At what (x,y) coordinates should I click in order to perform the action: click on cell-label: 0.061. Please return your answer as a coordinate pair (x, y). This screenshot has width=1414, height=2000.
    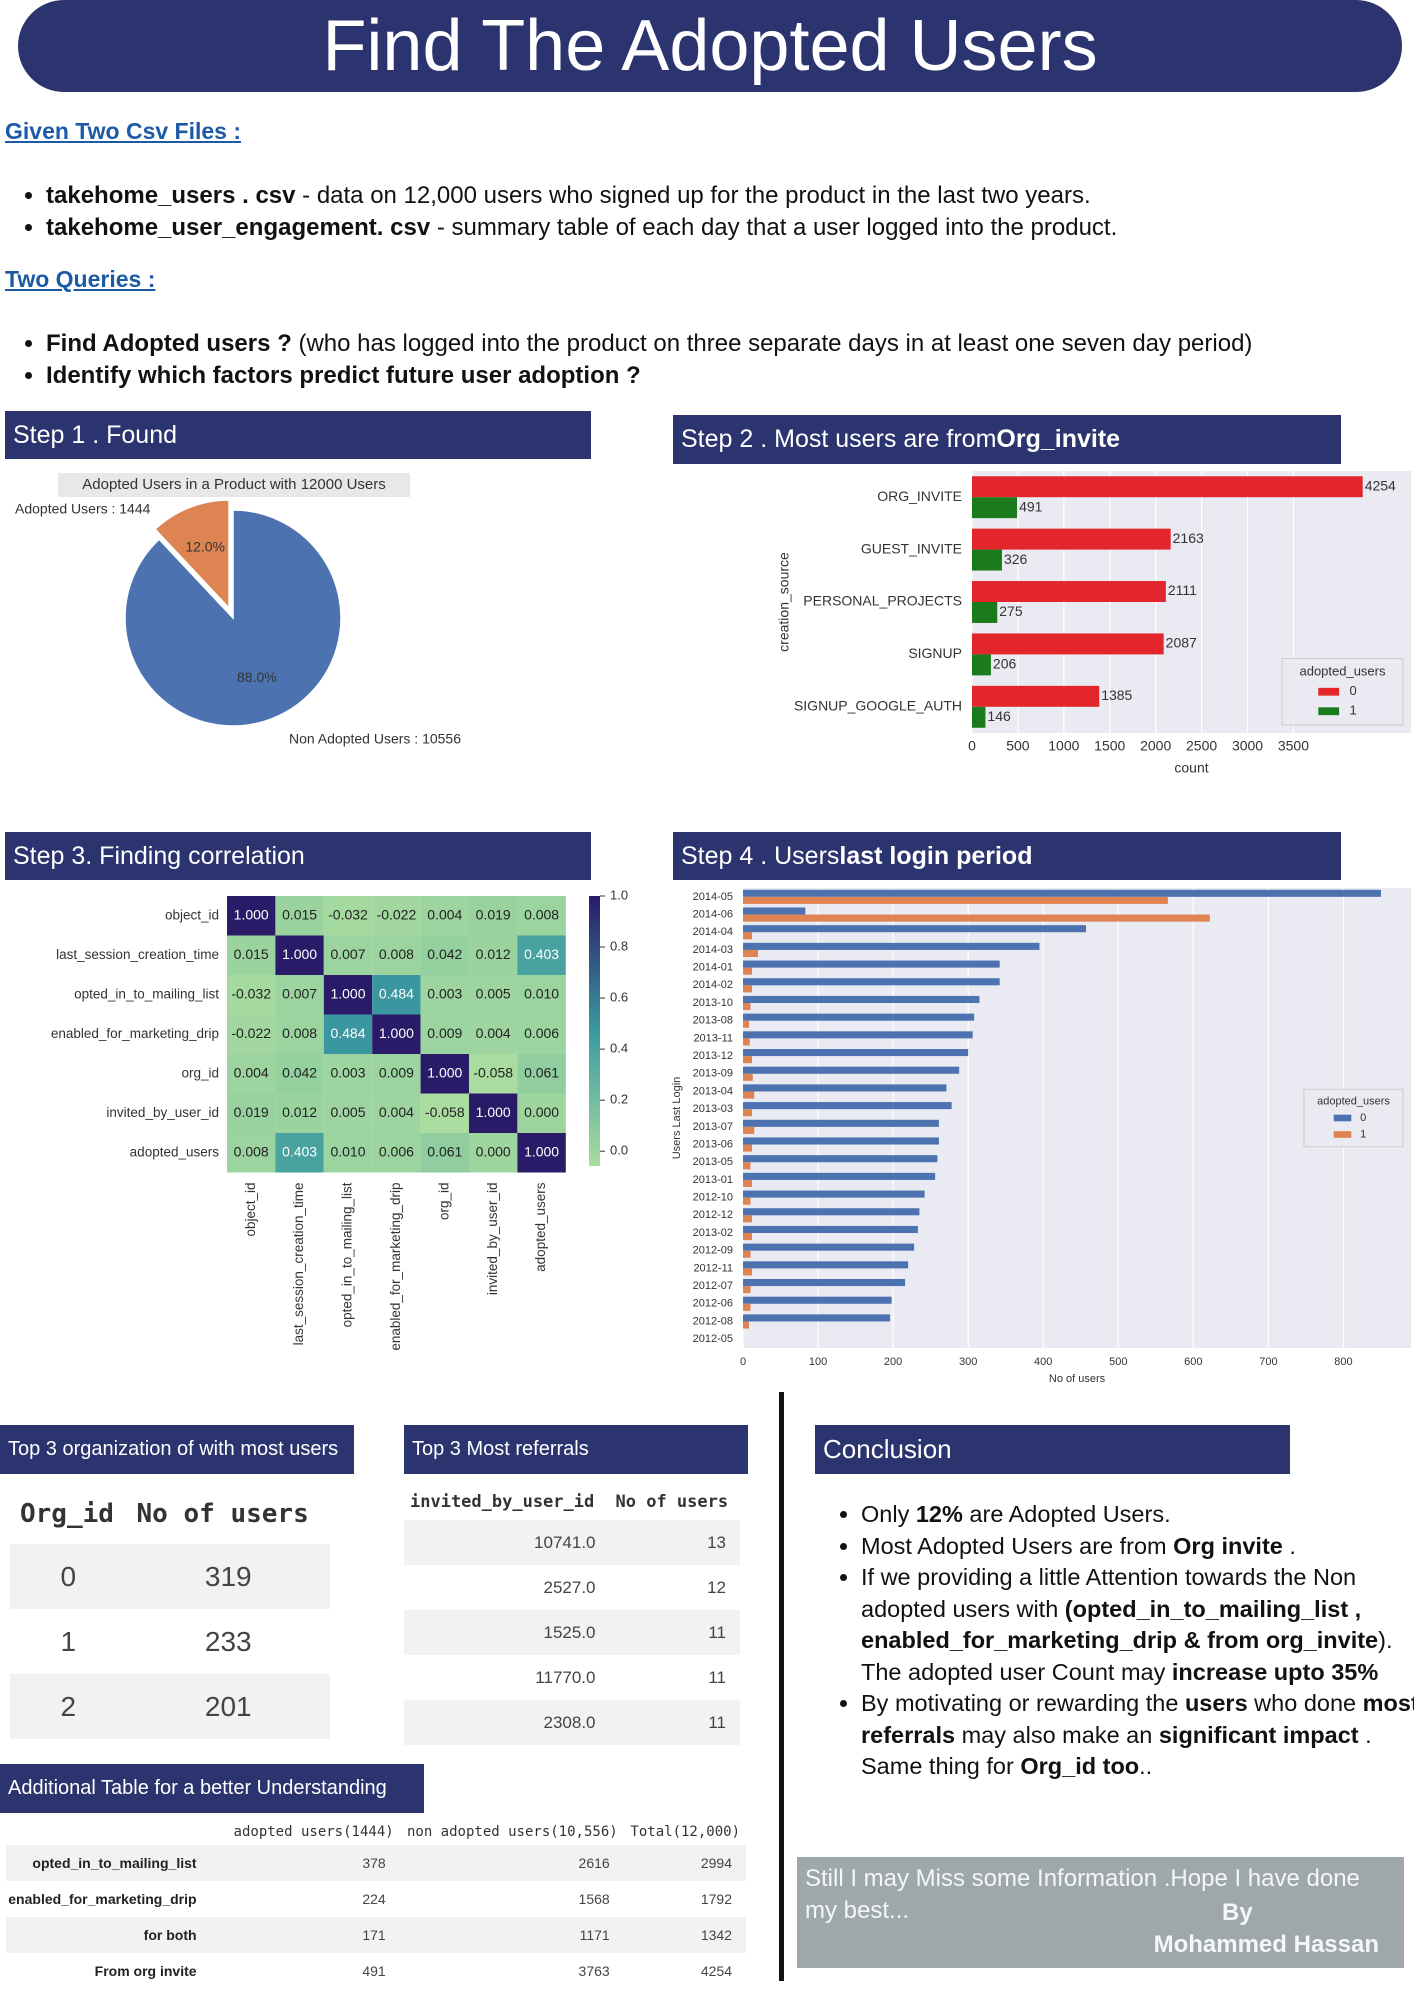
    Looking at the image, I should click on (541, 1072).